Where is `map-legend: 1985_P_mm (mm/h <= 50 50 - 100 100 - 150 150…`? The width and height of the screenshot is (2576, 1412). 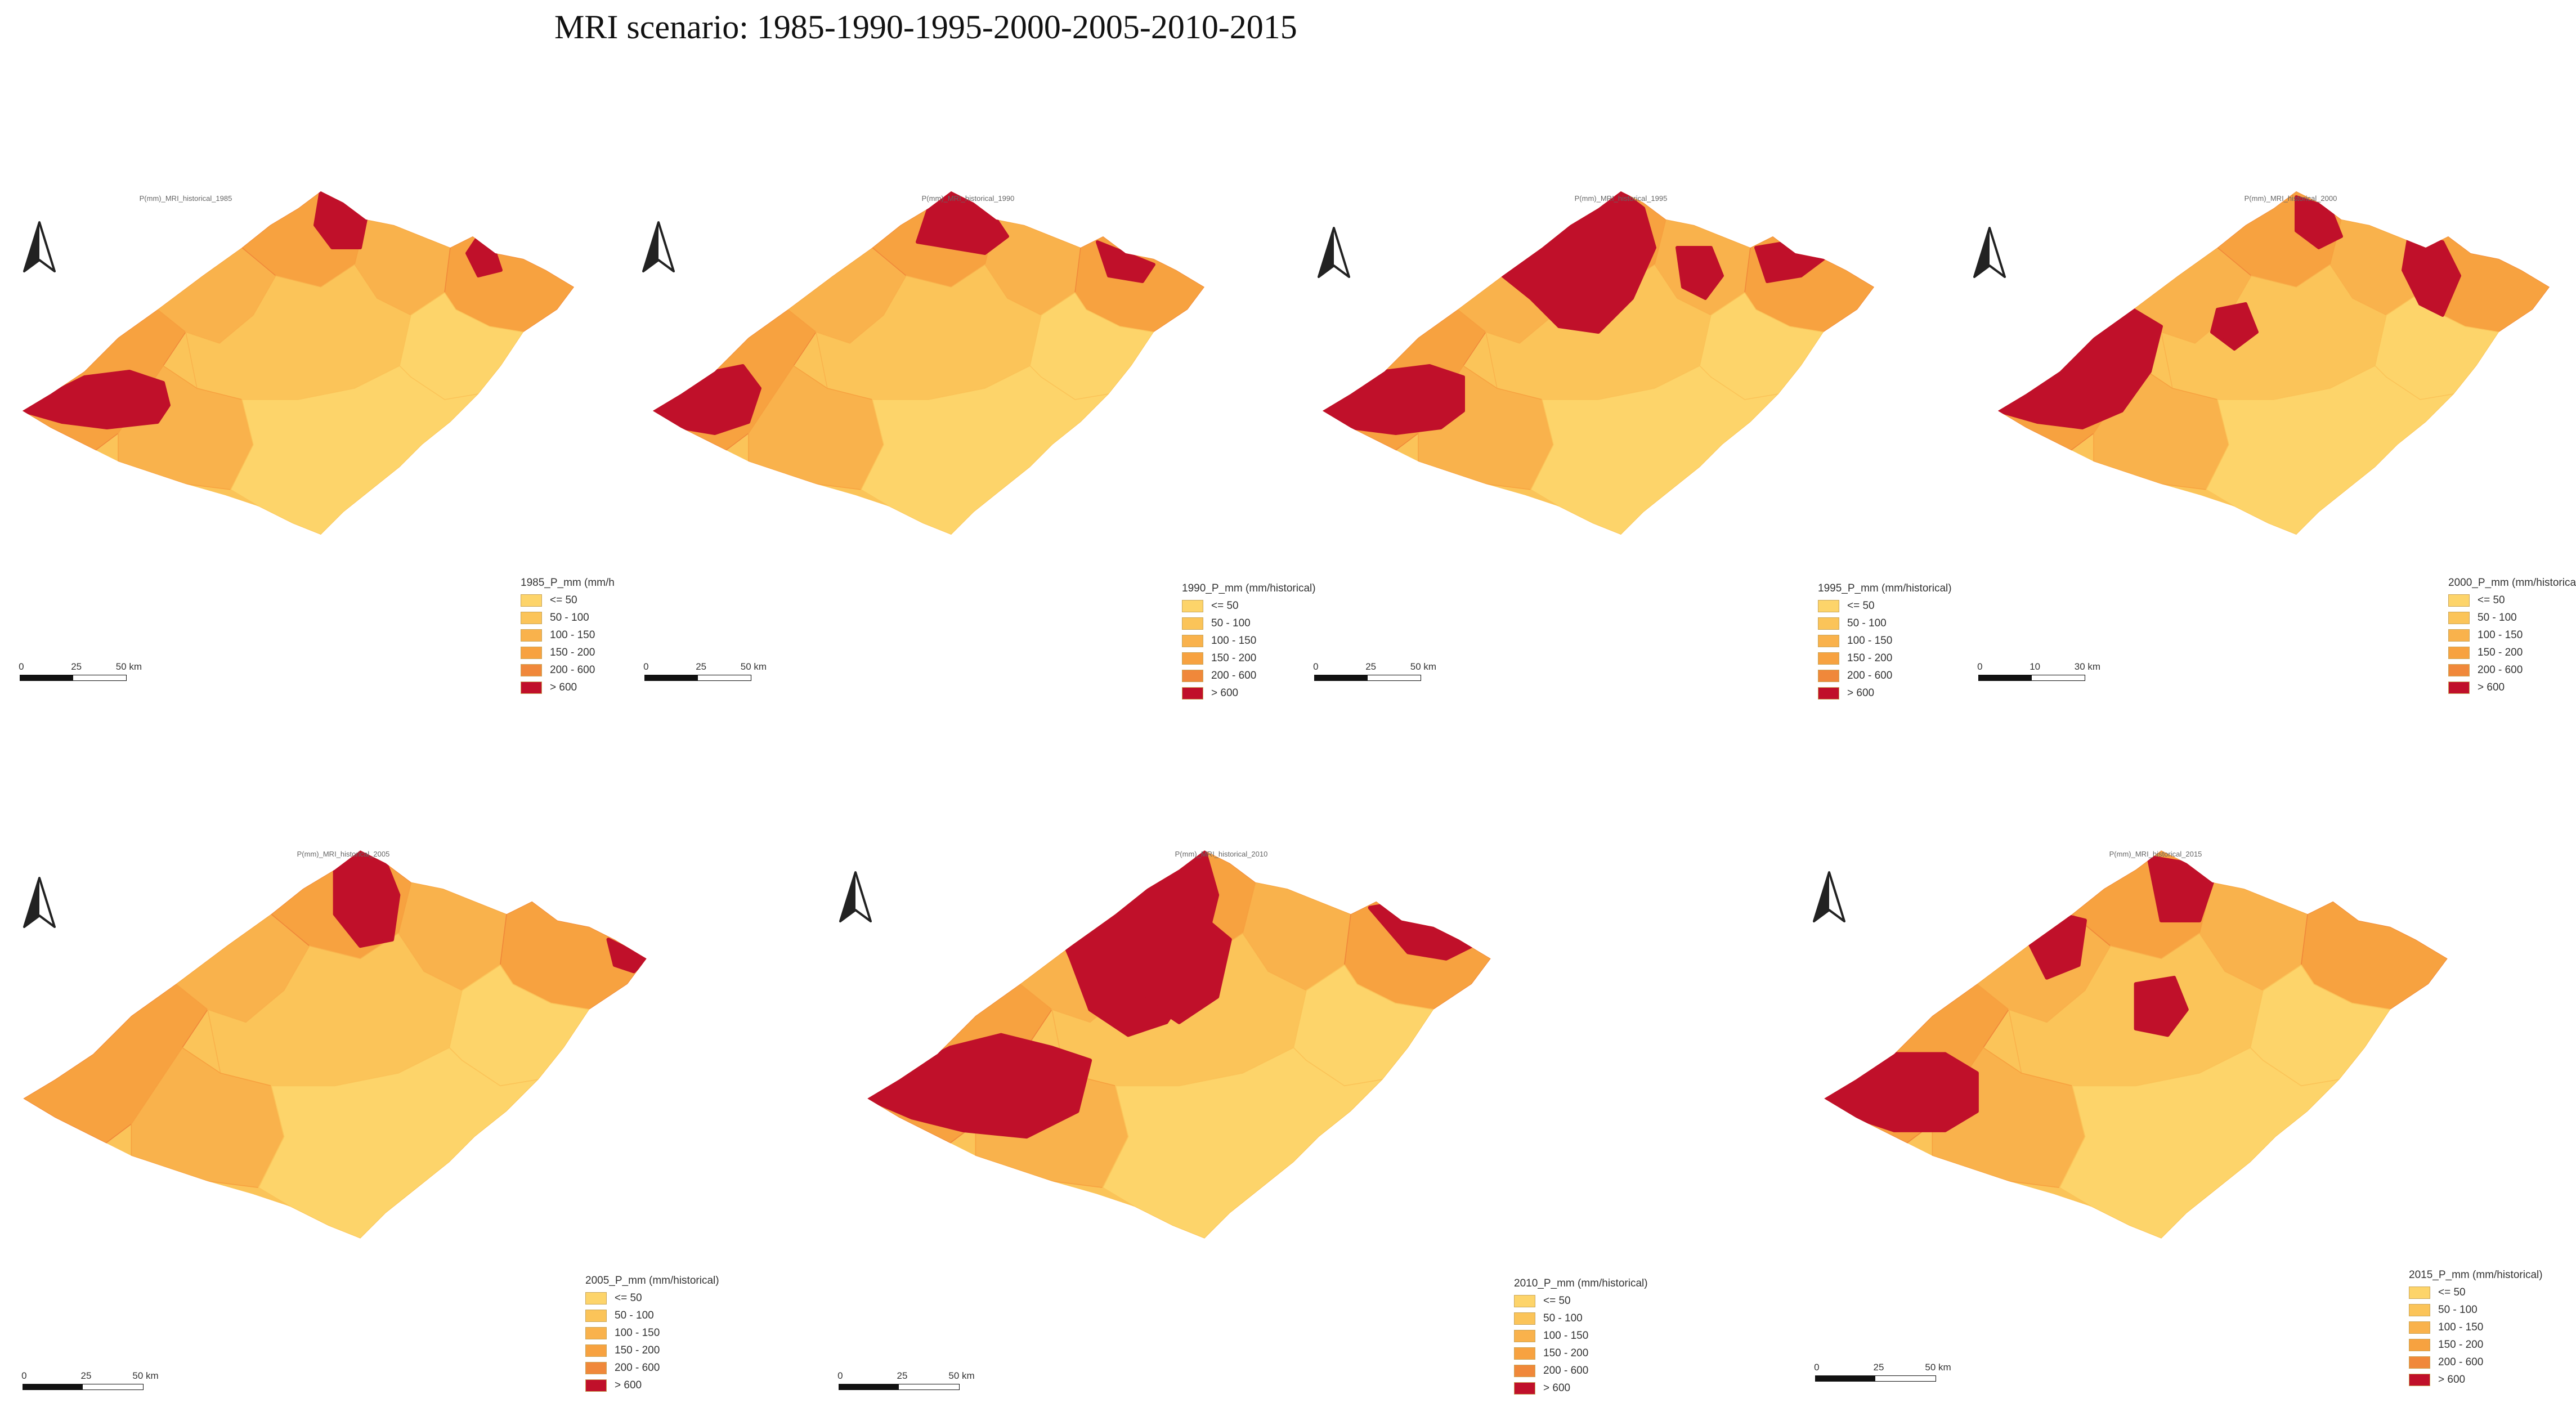
map-legend: 1985_P_mm (mm/h <= 50 50 - 100 100 - 150 150… is located at coordinates (568, 636).